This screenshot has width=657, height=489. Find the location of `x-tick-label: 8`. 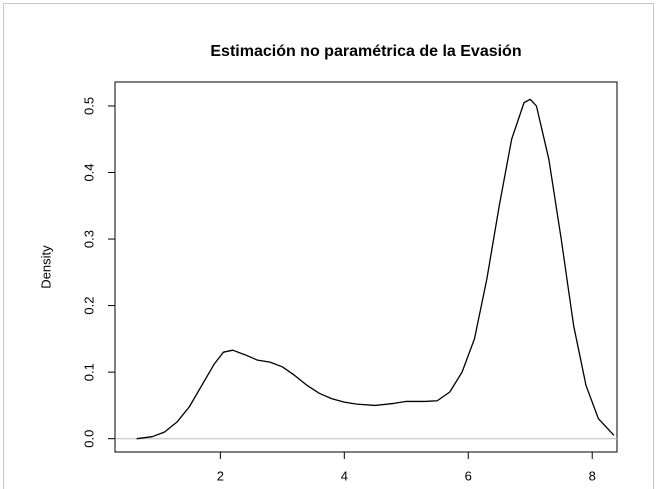

x-tick-label: 8 is located at coordinates (592, 475).